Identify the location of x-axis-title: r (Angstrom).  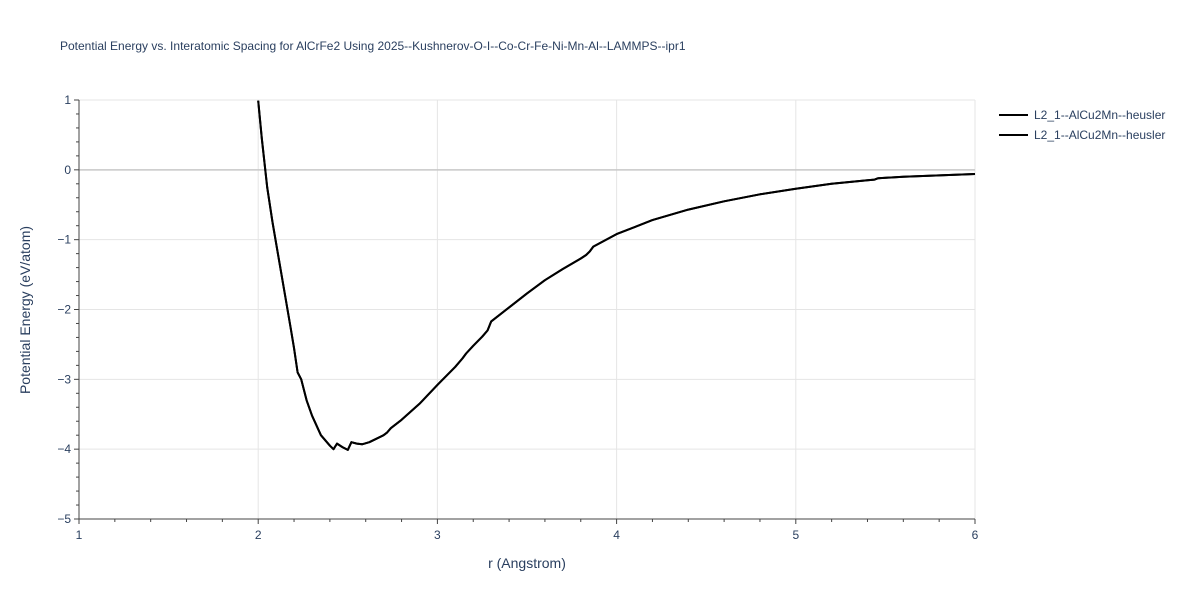
(527, 563).